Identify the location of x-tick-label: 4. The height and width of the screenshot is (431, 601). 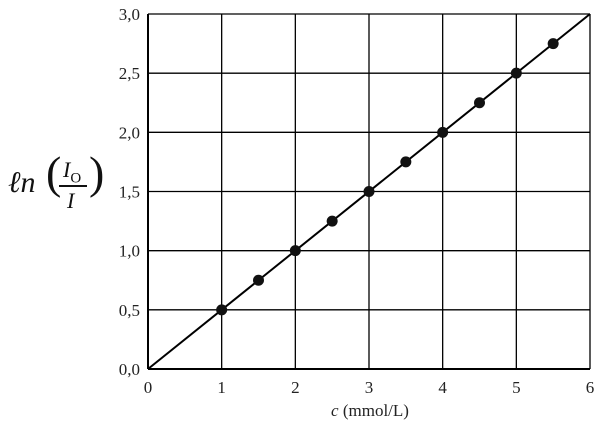
(442, 387).